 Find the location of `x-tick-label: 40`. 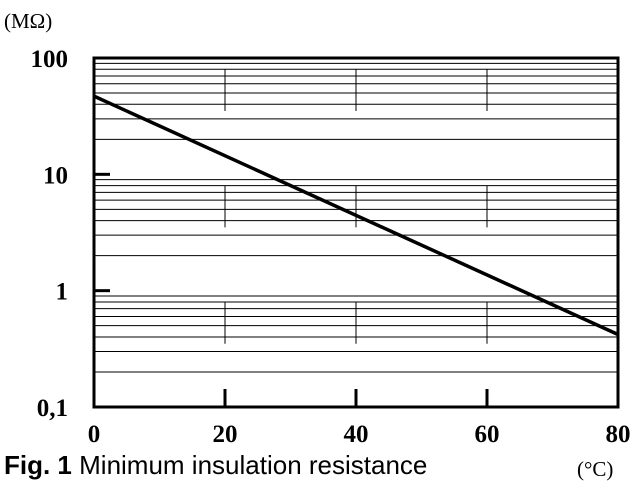

x-tick-label: 40 is located at coordinates (356, 434).